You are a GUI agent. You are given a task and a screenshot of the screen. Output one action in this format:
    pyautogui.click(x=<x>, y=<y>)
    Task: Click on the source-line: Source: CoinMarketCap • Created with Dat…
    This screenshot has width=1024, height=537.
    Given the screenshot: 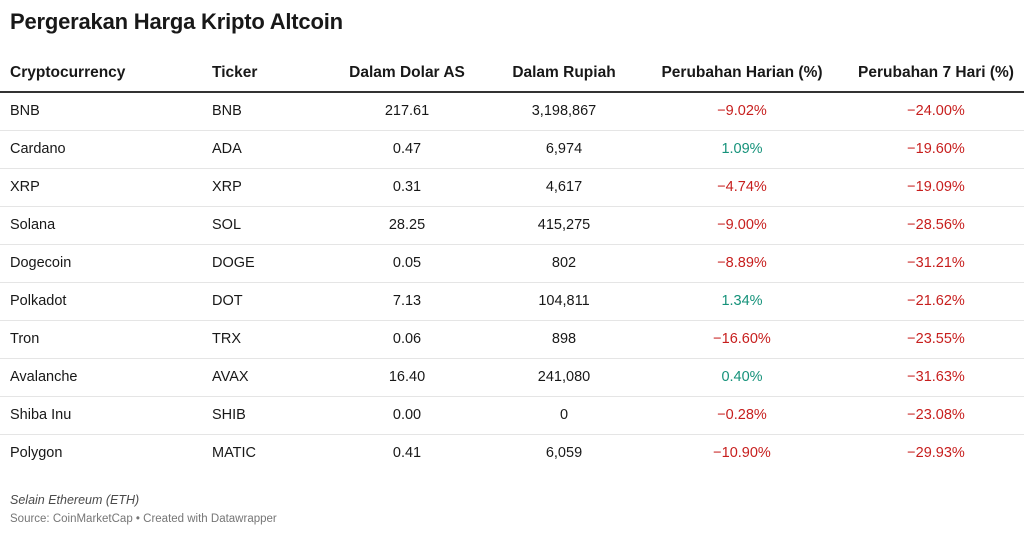 What is the action you would take?
    pyautogui.click(x=143, y=519)
    